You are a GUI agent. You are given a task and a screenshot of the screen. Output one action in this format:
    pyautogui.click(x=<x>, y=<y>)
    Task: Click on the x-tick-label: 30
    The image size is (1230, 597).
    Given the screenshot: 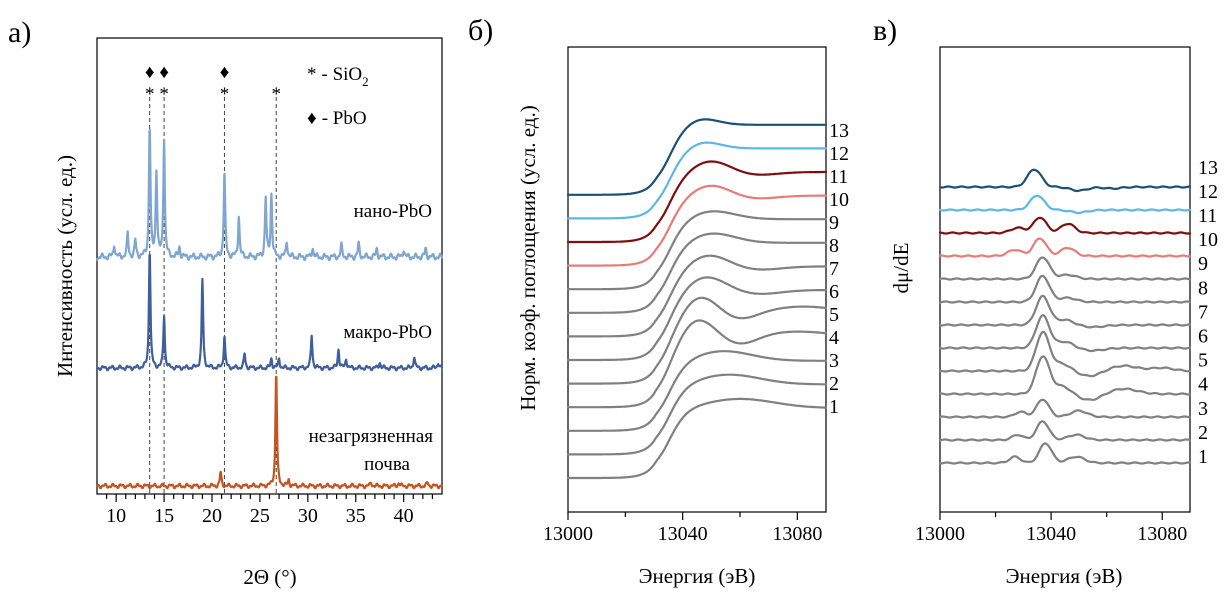 What is the action you would take?
    pyautogui.click(x=308, y=516)
    